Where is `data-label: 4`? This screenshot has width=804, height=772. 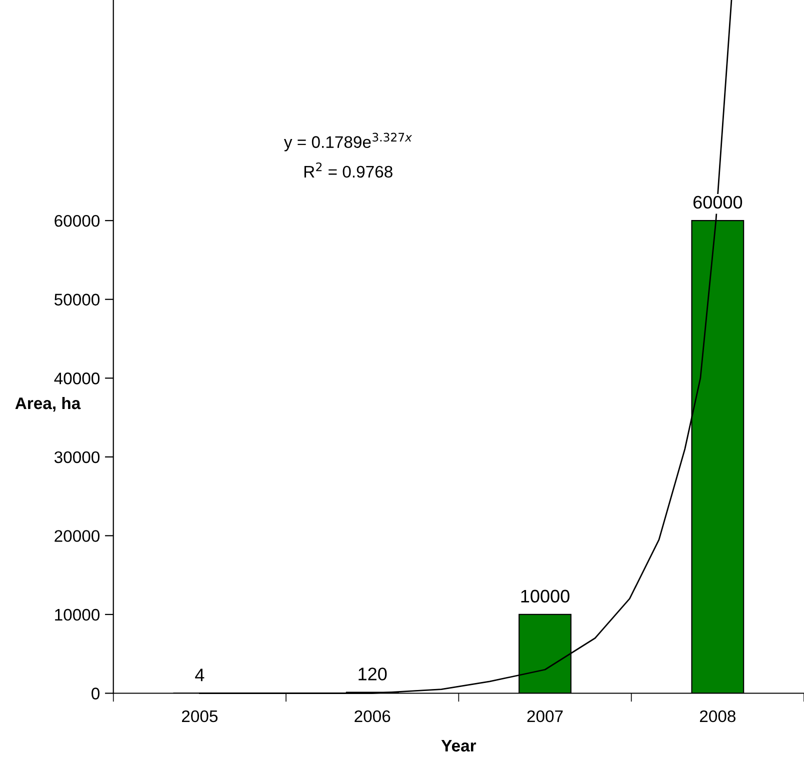 data-label: 4 is located at coordinates (199, 675).